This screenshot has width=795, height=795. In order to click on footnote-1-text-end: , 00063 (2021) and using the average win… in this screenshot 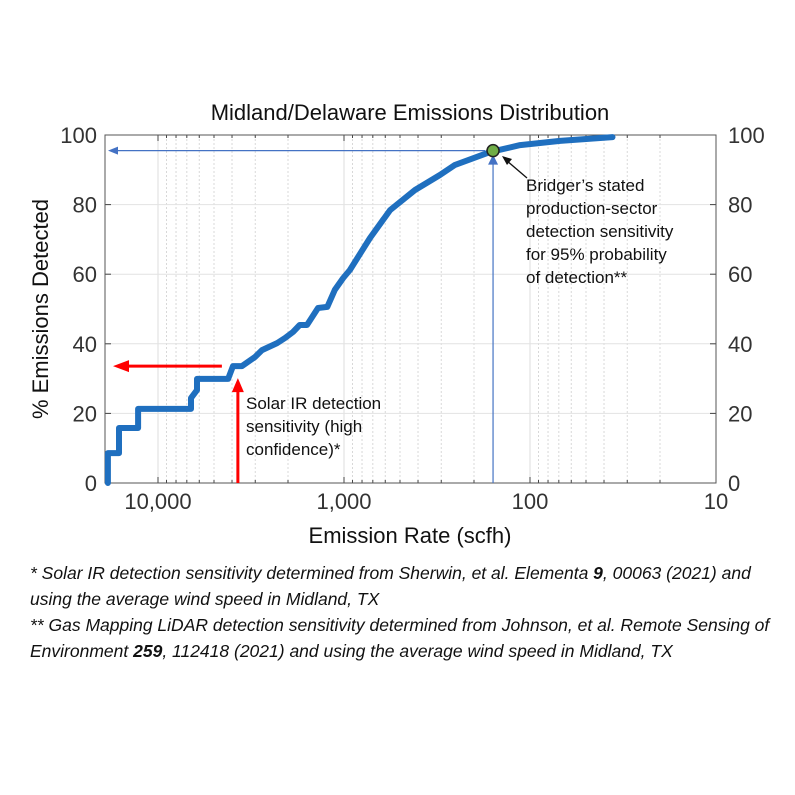, I will do `click(390, 586)`.